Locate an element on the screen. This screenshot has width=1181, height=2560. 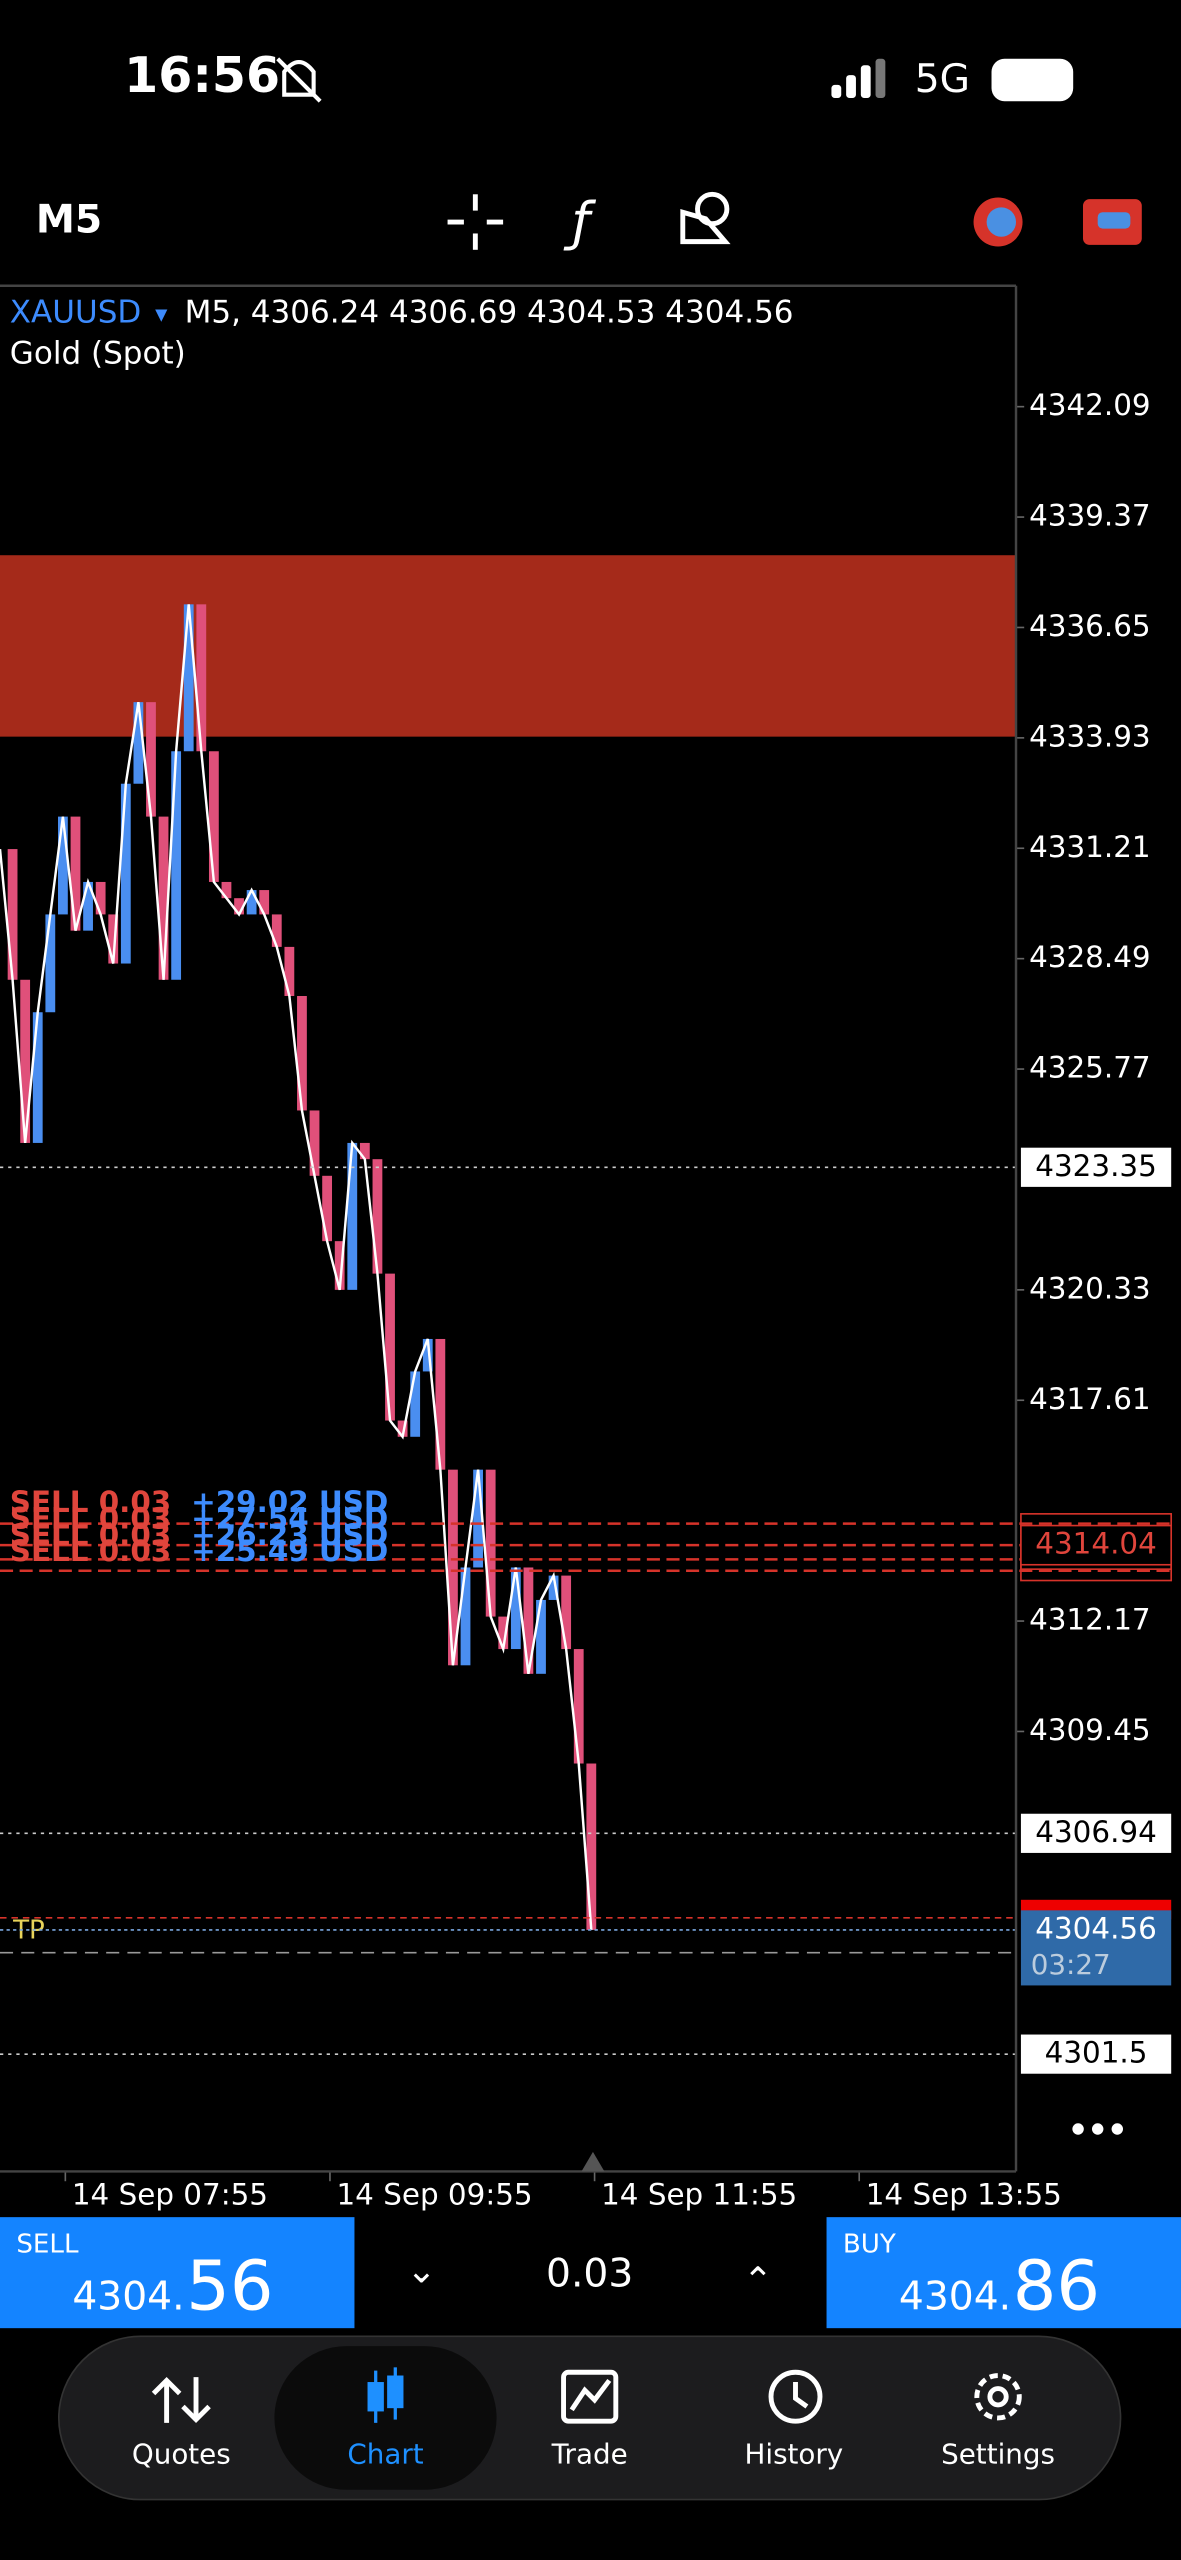
bell-off is located at coordinates (299, 80).